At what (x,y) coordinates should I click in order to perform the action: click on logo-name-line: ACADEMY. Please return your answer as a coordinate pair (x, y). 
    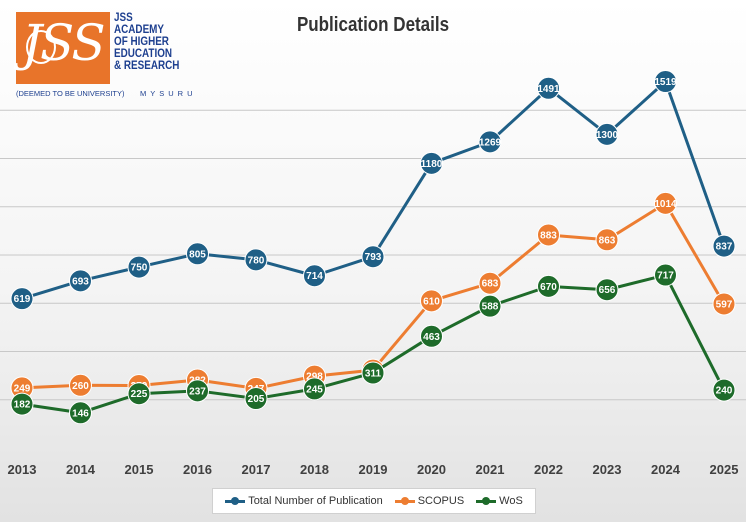
    Looking at the image, I should click on (139, 30).